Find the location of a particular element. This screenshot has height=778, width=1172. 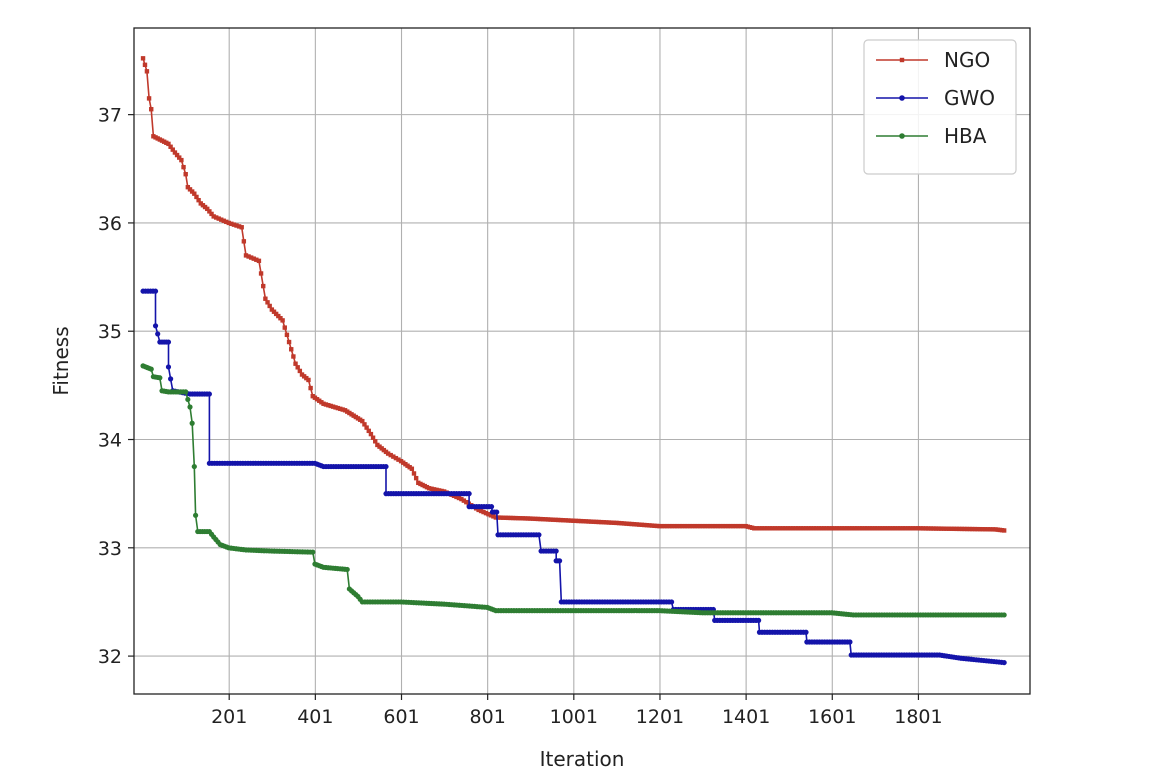

y-tick-label: 33 is located at coordinates (110, 549).